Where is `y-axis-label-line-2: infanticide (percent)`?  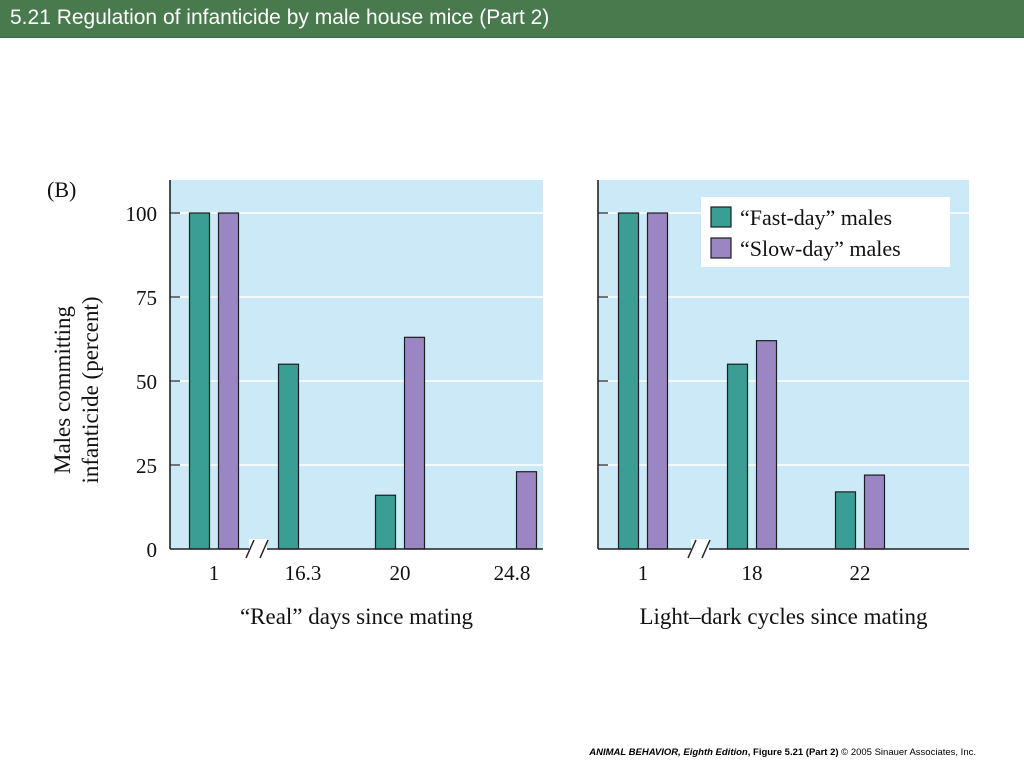 y-axis-label-line-2: infanticide (percent) is located at coordinates (90, 389).